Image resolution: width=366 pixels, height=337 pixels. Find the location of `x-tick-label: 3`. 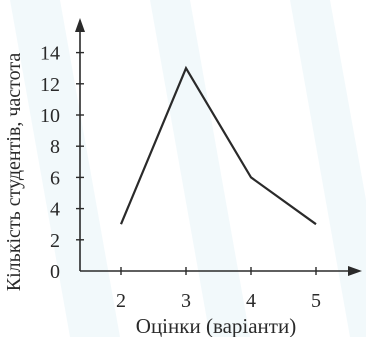

x-tick-label: 3 is located at coordinates (186, 301).